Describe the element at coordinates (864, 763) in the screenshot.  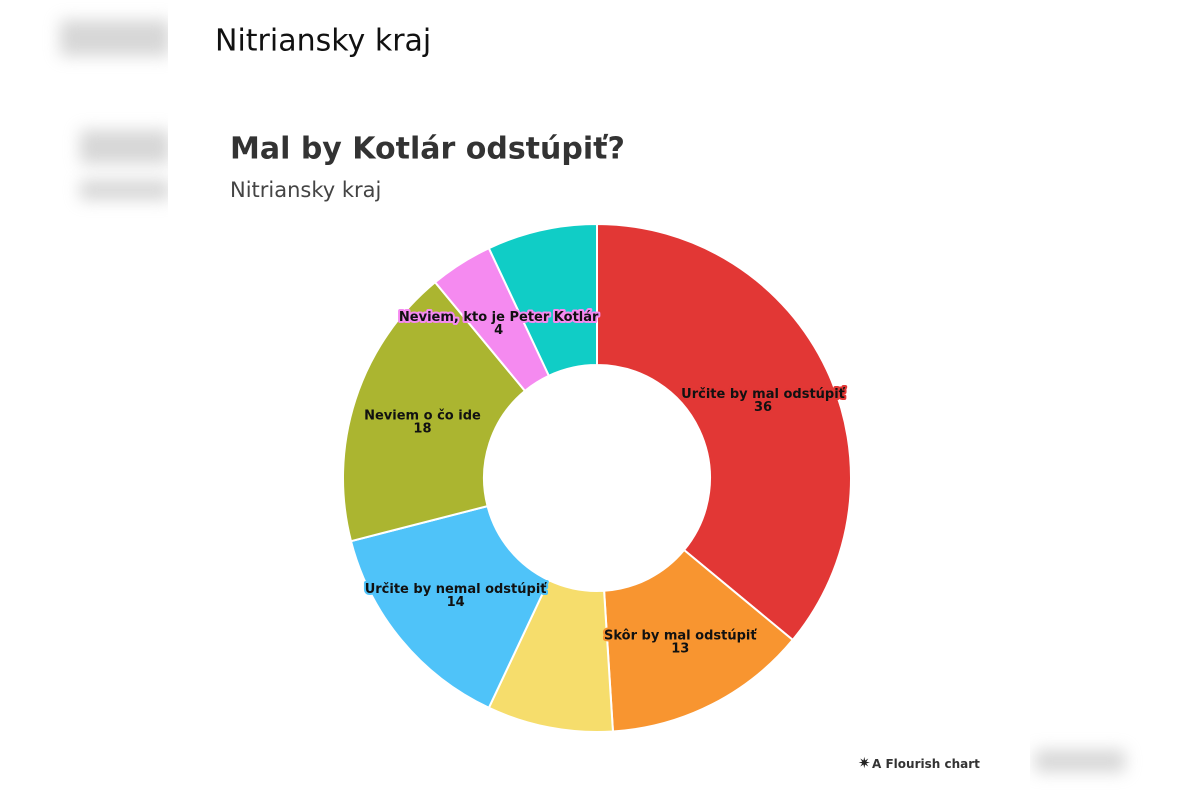
I see `flourish-icon: ✷` at that location.